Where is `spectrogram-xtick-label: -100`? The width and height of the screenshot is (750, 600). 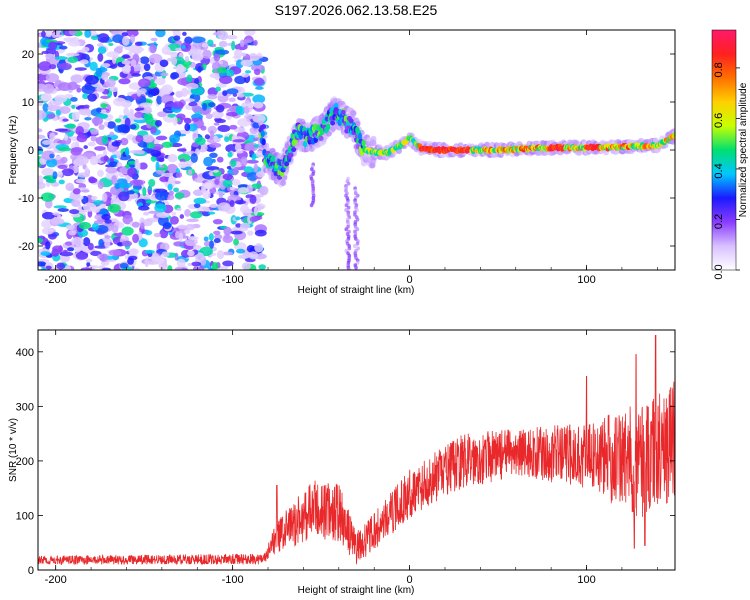
spectrogram-xtick-label: -100 is located at coordinates (233, 280).